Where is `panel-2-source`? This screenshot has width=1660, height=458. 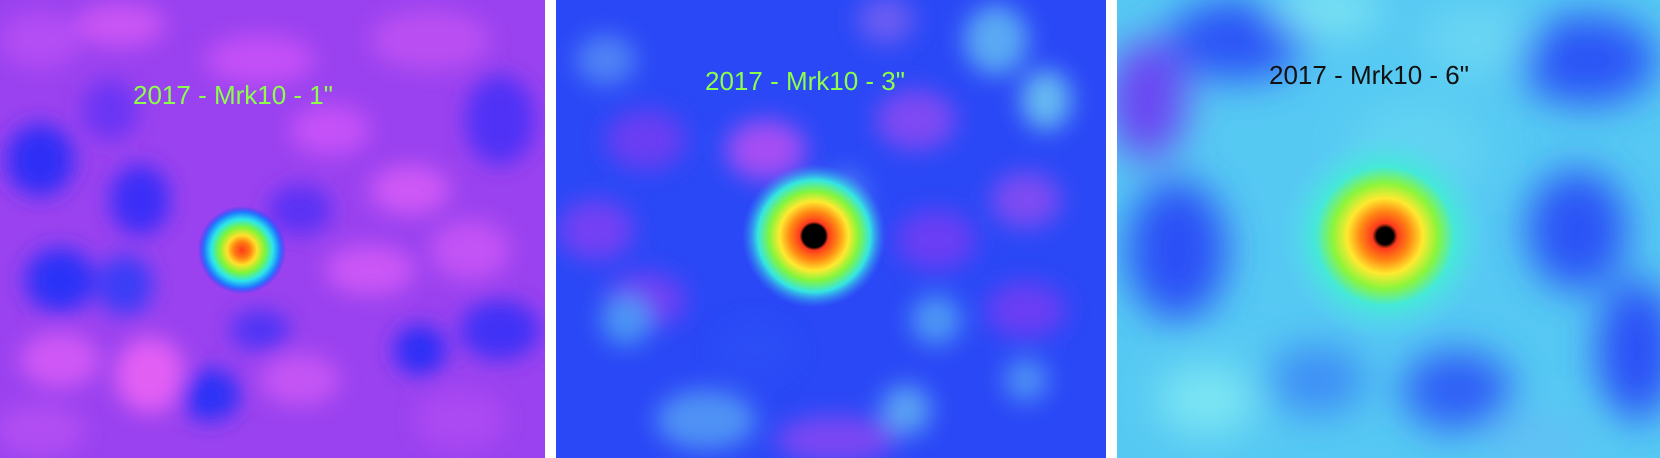 panel-2-source is located at coordinates (814, 236).